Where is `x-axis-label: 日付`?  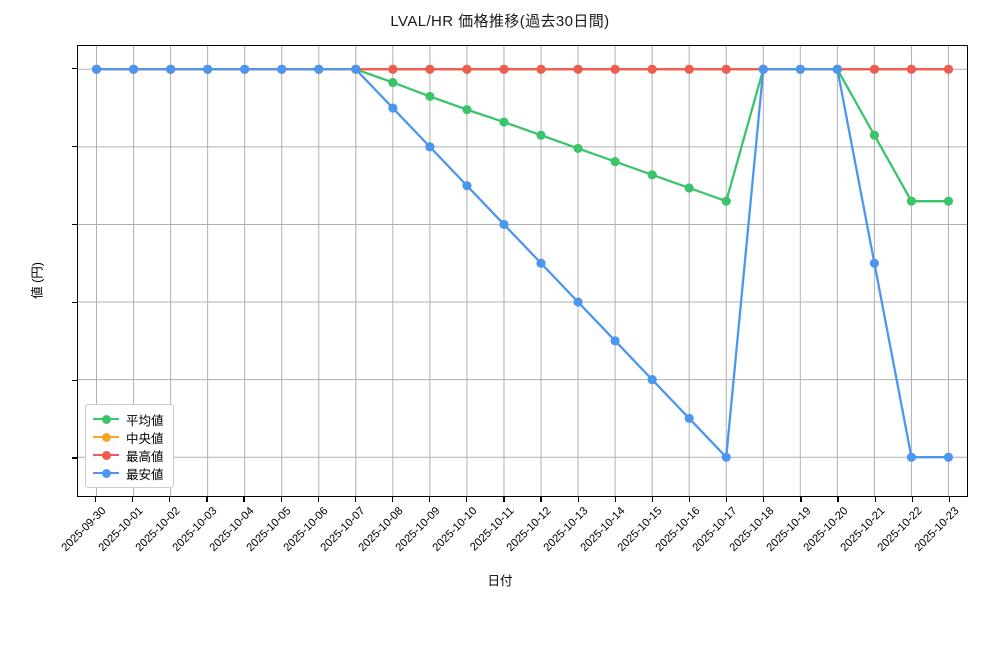 x-axis-label: 日付 is located at coordinates (500, 581).